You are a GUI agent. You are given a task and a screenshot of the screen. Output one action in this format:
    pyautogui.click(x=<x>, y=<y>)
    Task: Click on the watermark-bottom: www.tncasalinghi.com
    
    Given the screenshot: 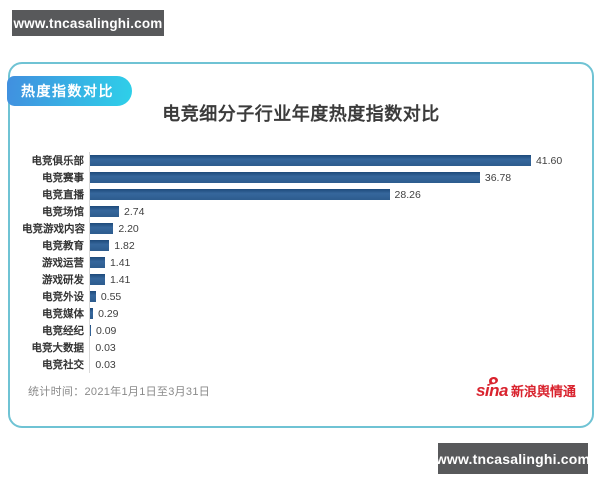 What is the action you would take?
    pyautogui.click(x=513, y=458)
    